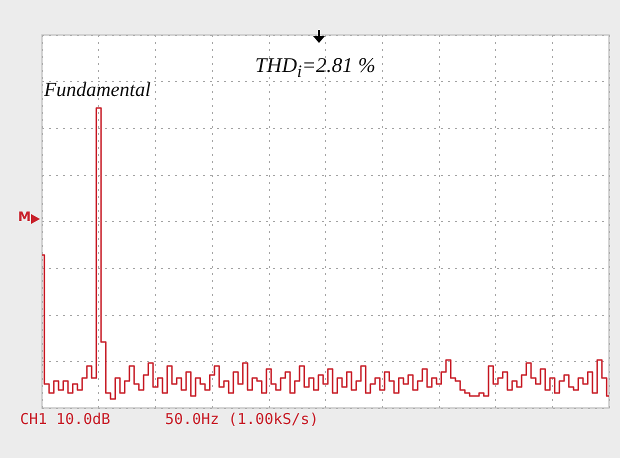 The height and width of the screenshot is (458, 620). I want to click on text: M, so click(24, 218).